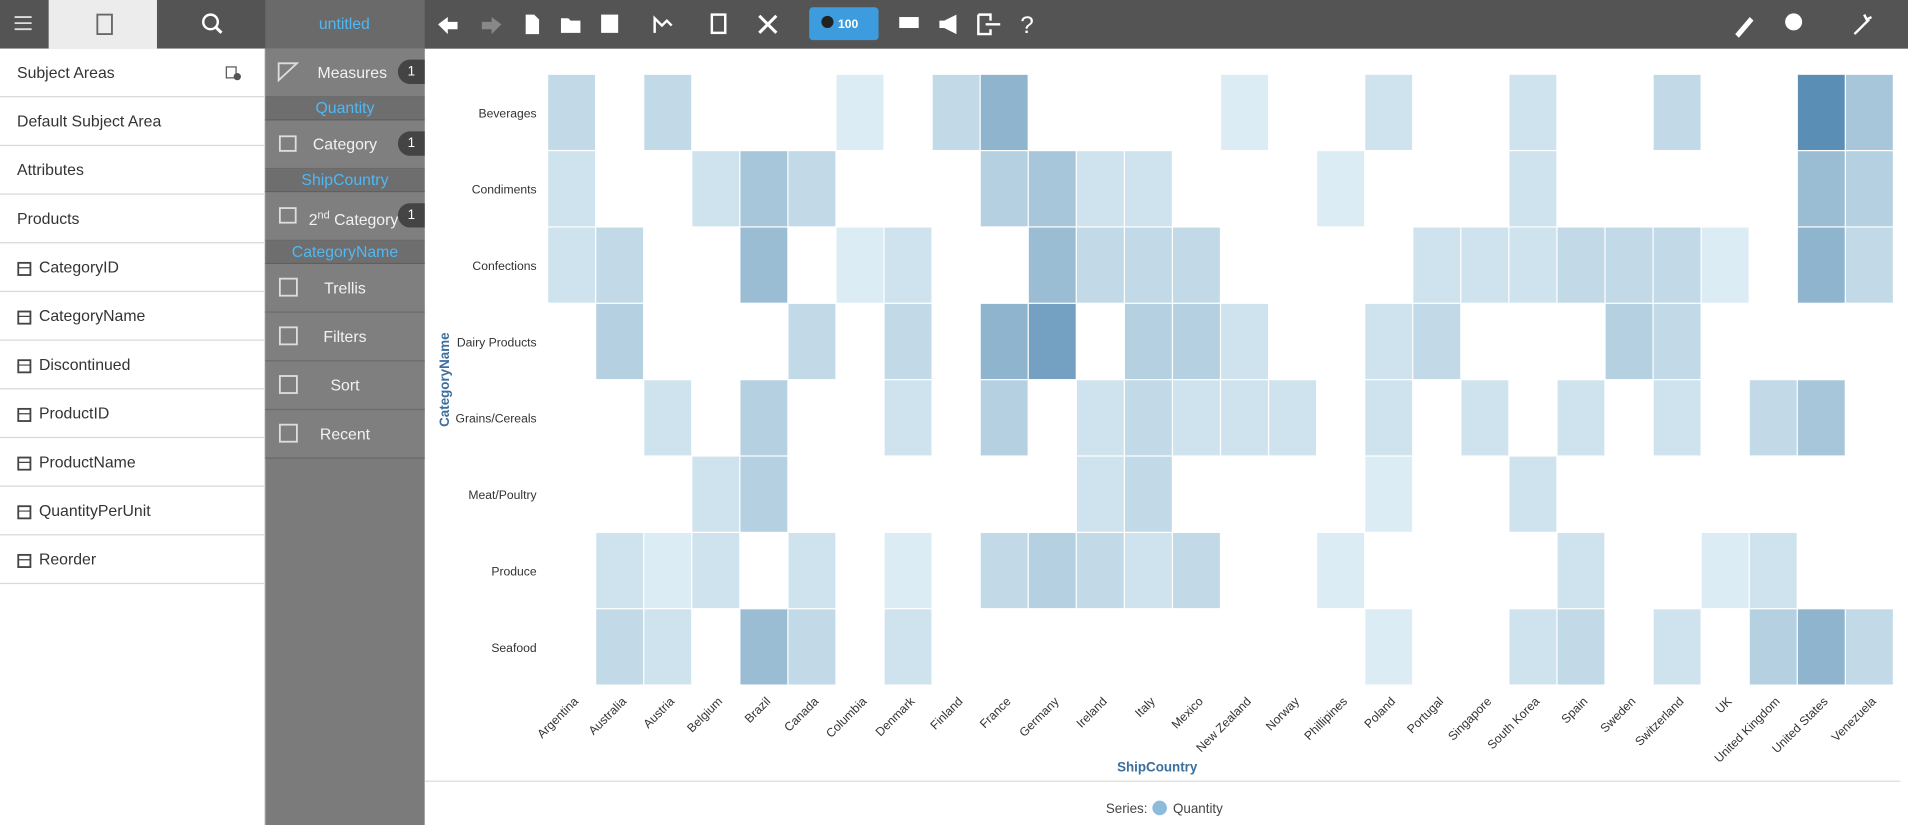  What do you see at coordinates (989, 24) in the screenshot?
I see `export` at bounding box center [989, 24].